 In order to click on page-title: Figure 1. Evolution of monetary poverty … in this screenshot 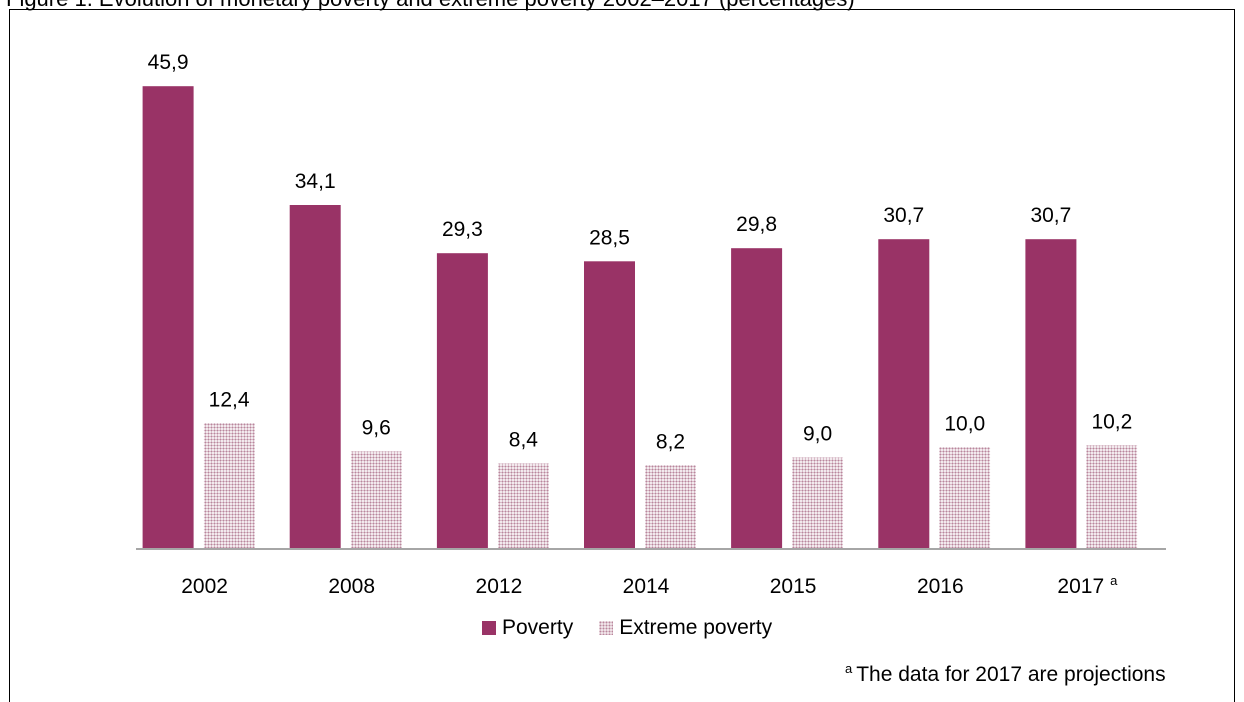, I will do `click(622, 5)`.